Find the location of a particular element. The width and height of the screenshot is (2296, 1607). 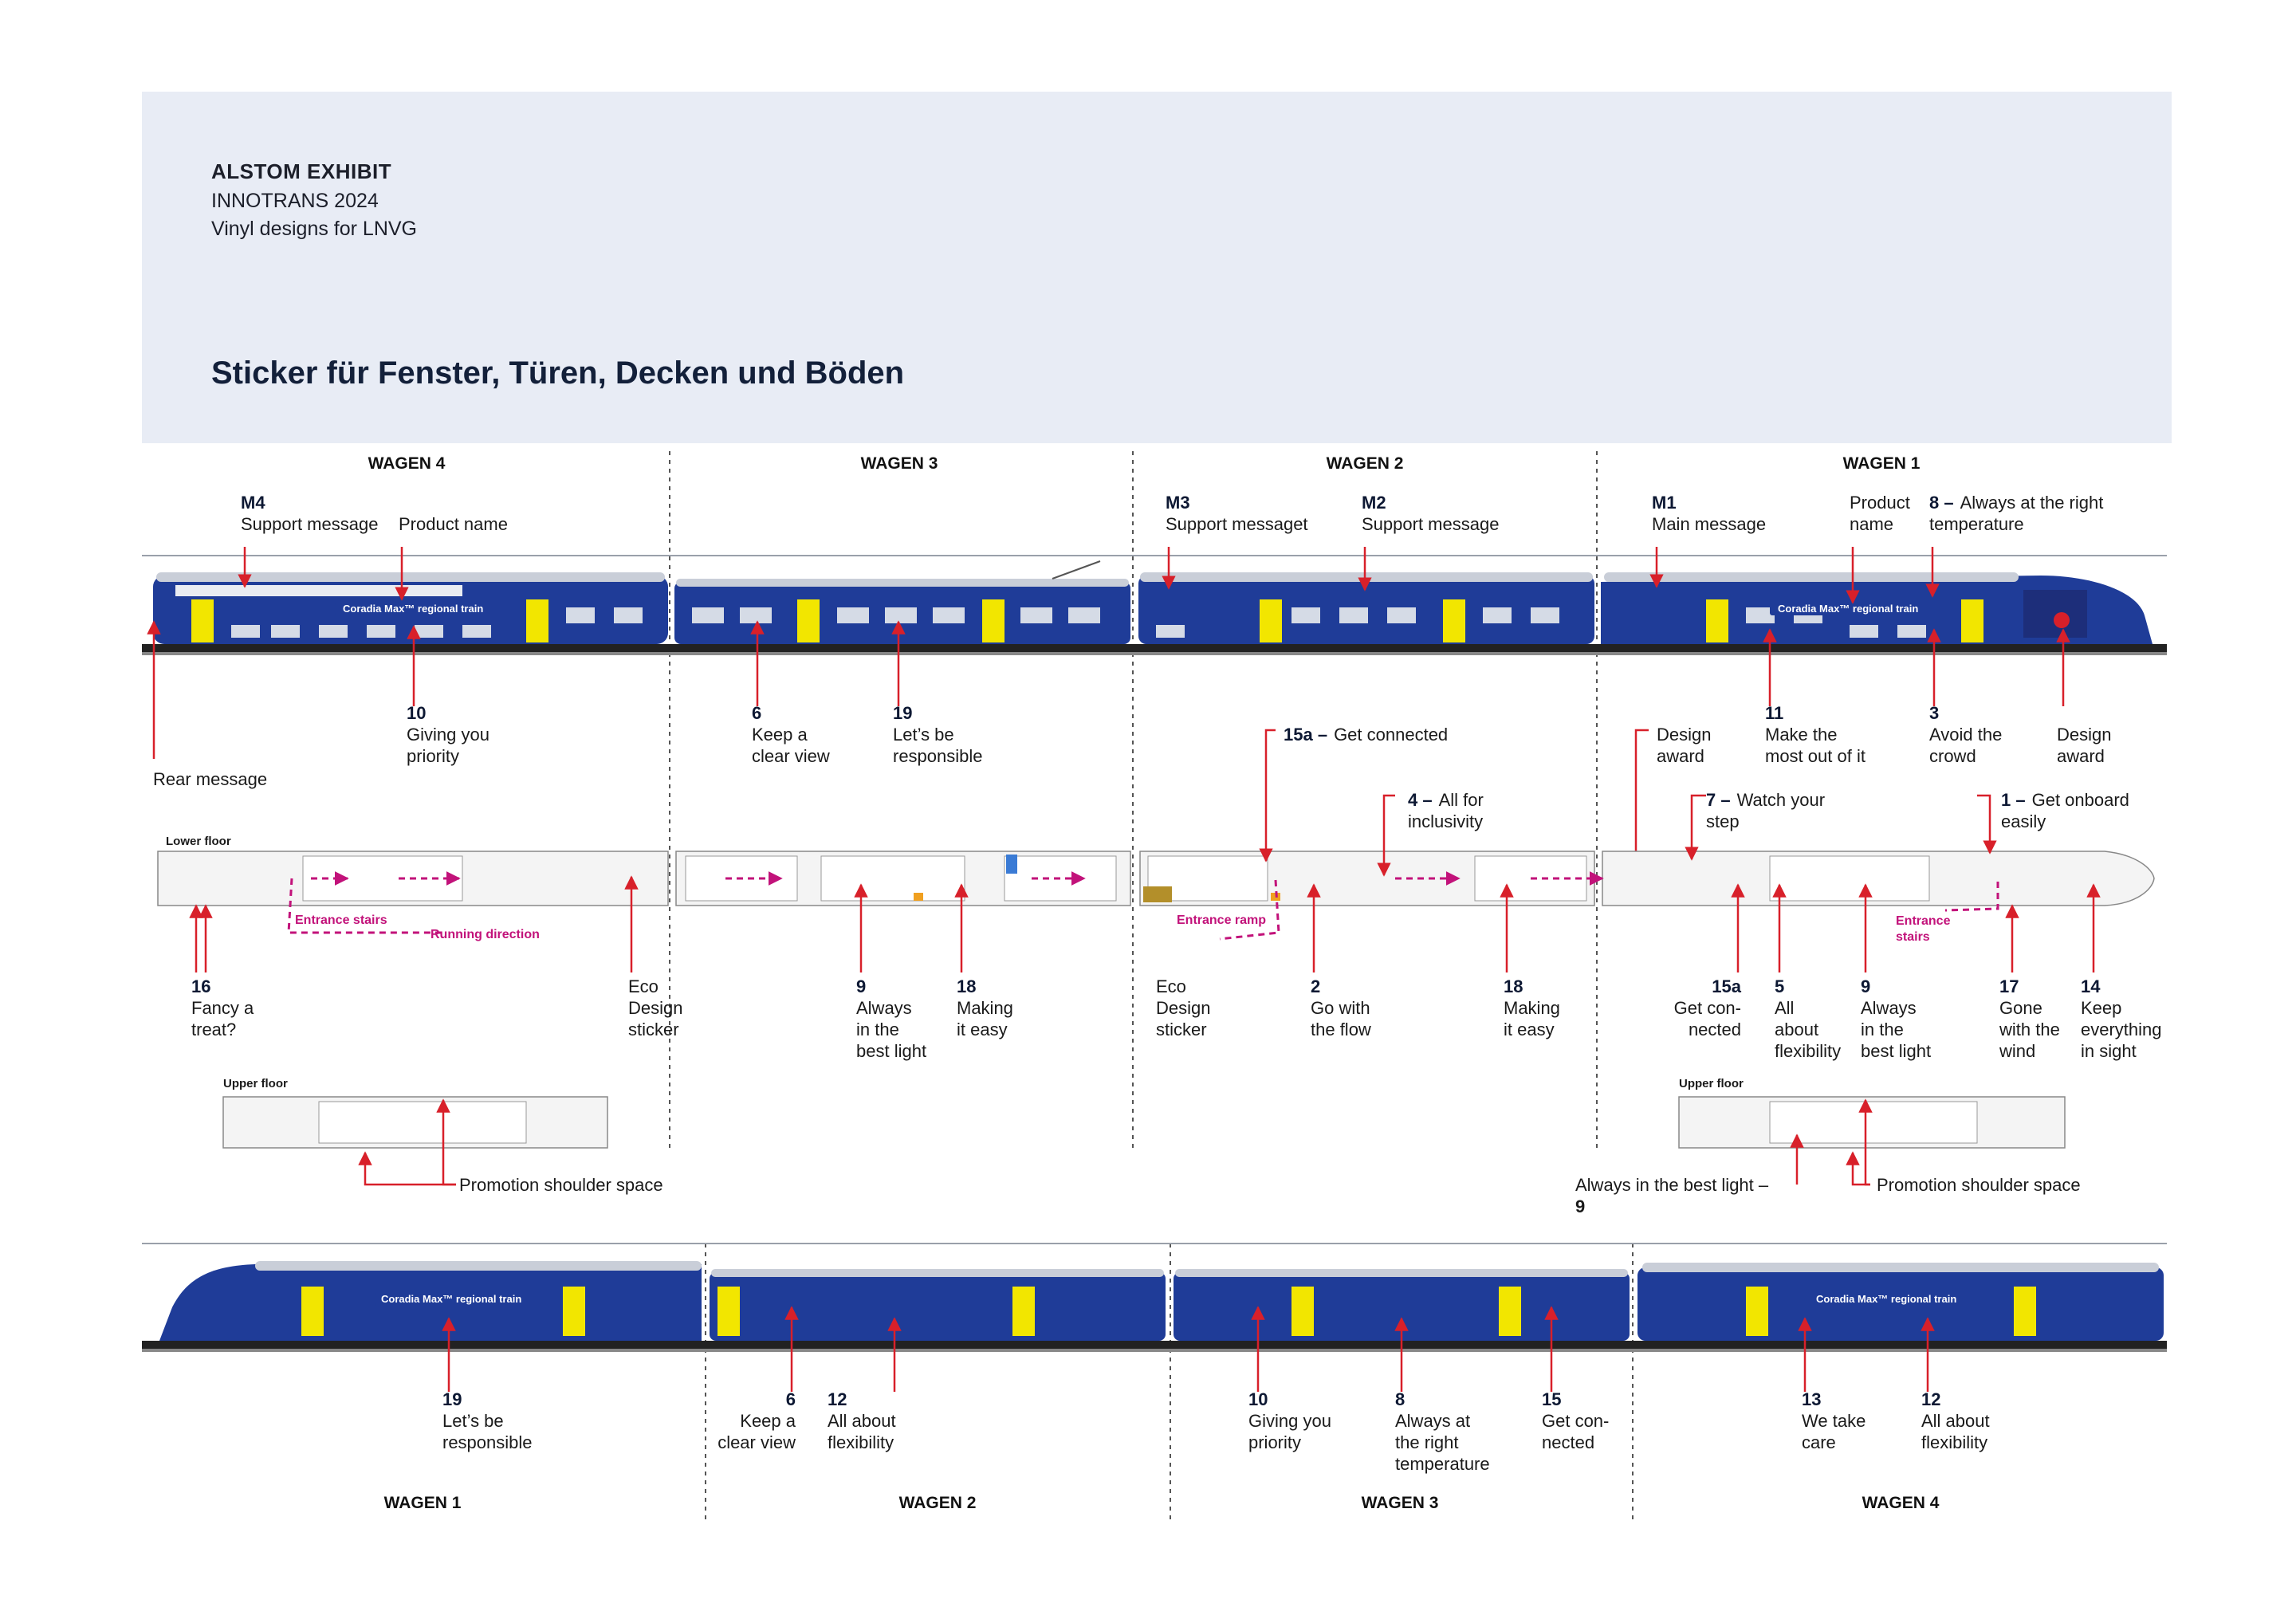

callout-4: 4 – All for inclusivity is located at coordinates (1446, 811).